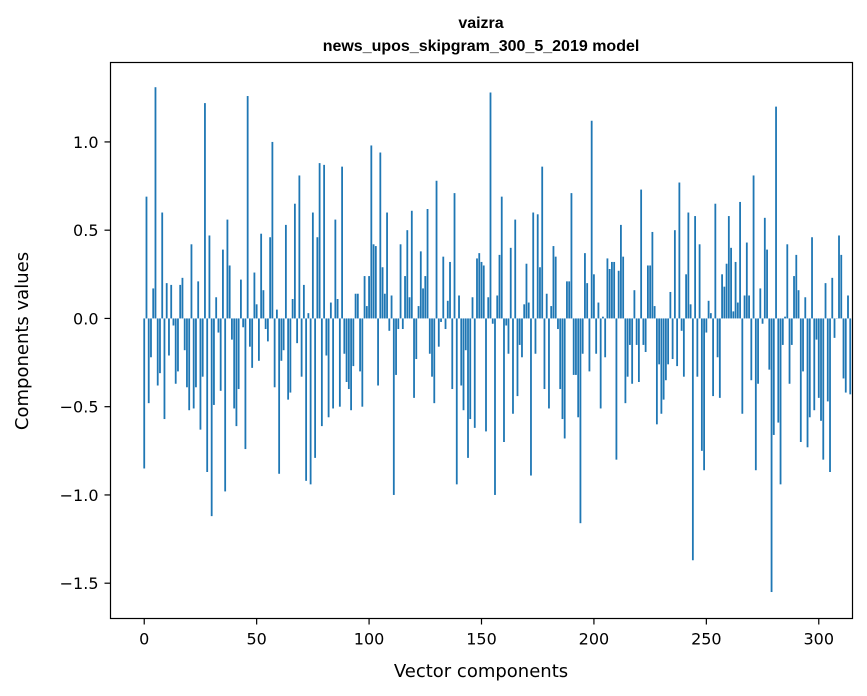  Describe the element at coordinates (369, 639) in the screenshot. I see `x-tick-label: 100` at that location.